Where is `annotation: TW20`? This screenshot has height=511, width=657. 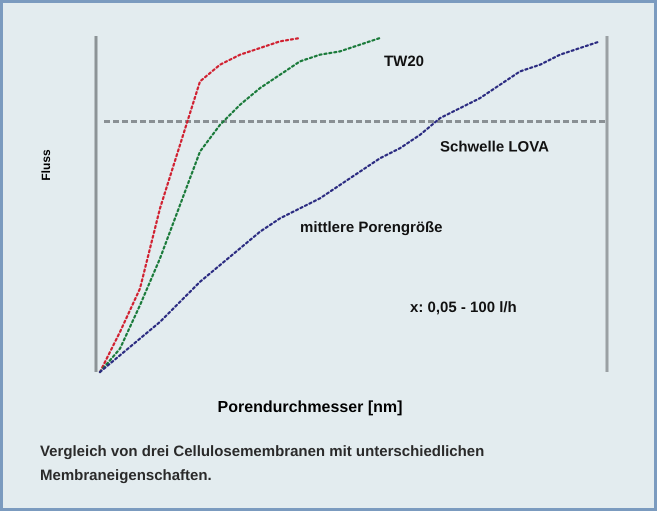
annotation: TW20 is located at coordinates (404, 61).